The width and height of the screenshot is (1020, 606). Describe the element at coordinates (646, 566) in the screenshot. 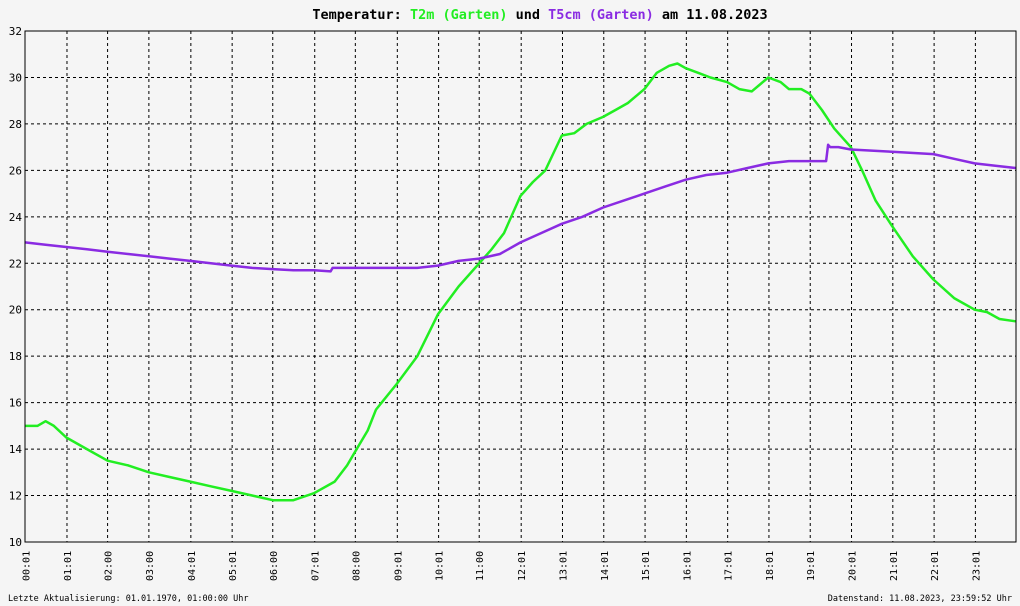

I see `x-tick-label: 15:01` at that location.